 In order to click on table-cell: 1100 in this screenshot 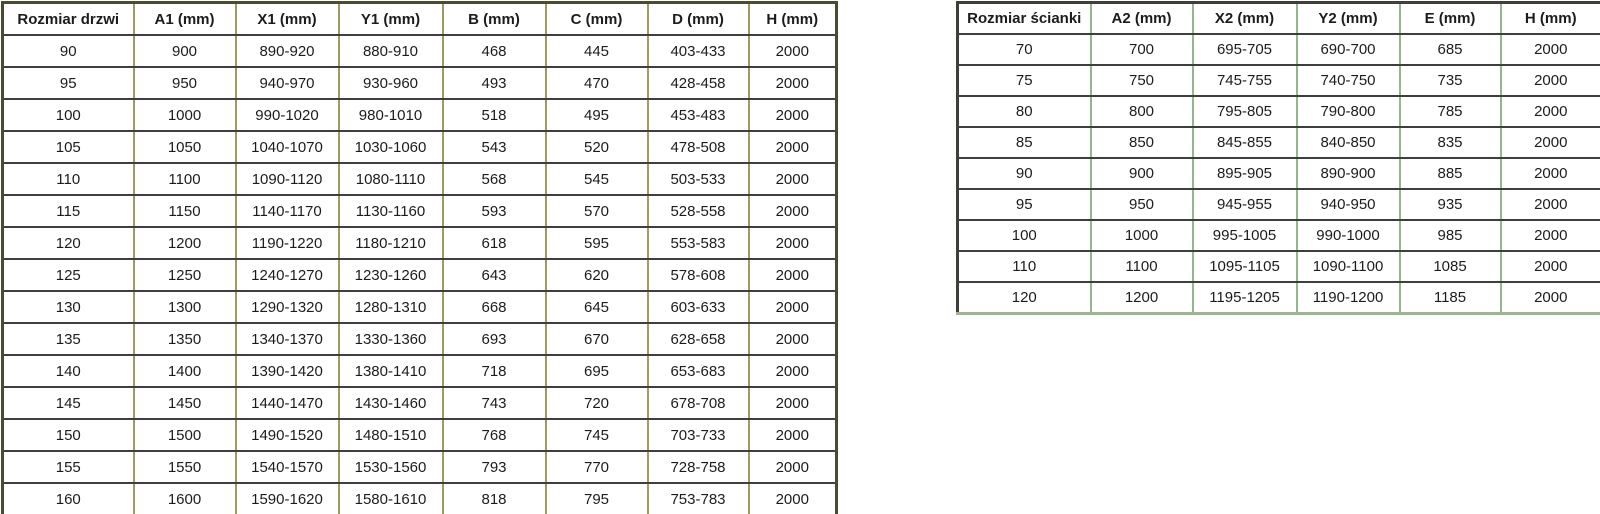, I will do `click(1141, 266)`.